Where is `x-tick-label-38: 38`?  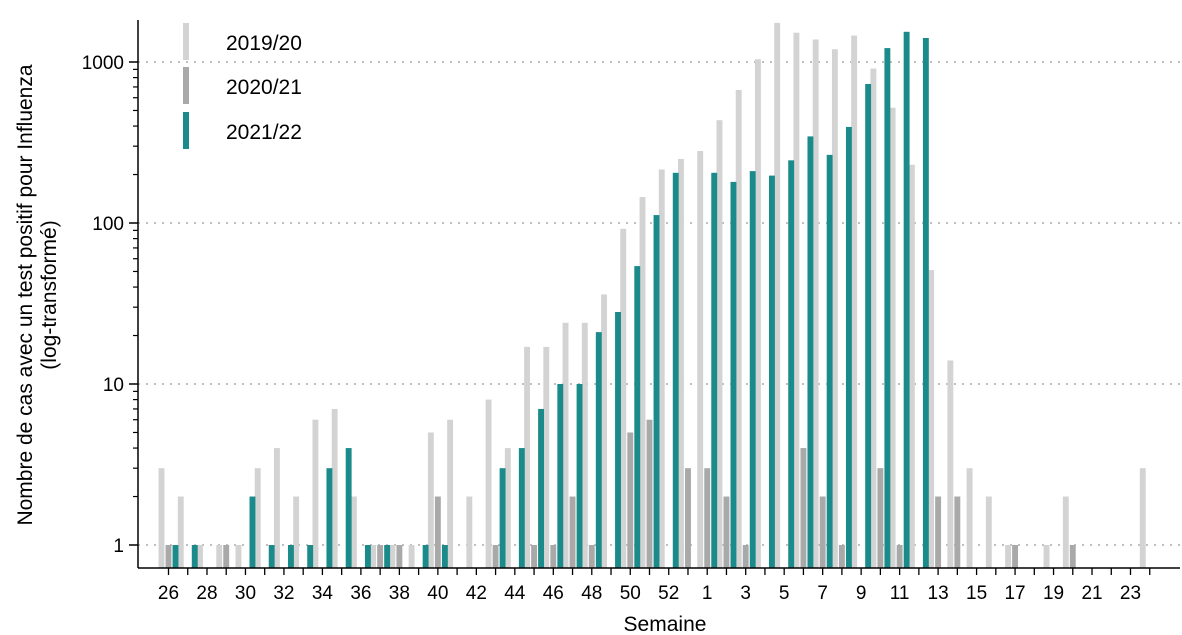 x-tick-label-38: 38 is located at coordinates (399, 593).